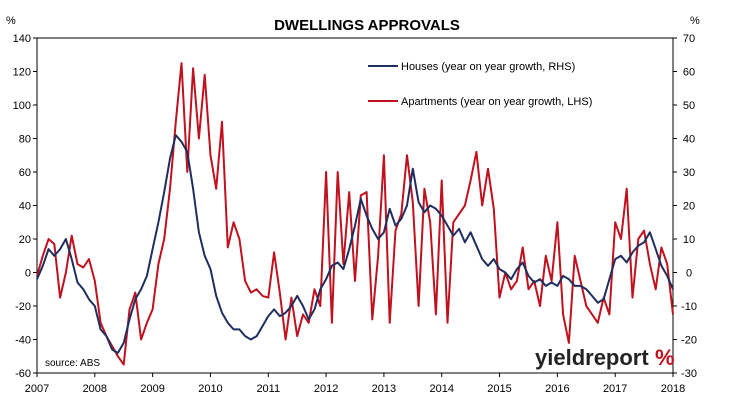 This screenshot has width=730, height=400. Describe the element at coordinates (23, 374) in the screenshot. I see `left-tick-label: -60` at that location.